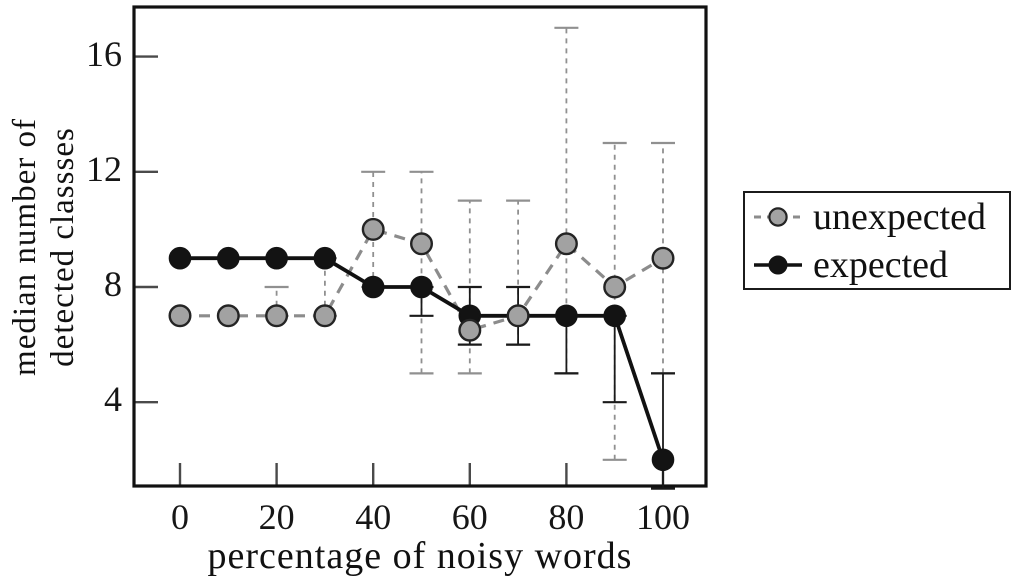 This screenshot has height=582, width=1017. What do you see at coordinates (566, 517) in the screenshot?
I see `x-tick-label: 80` at bounding box center [566, 517].